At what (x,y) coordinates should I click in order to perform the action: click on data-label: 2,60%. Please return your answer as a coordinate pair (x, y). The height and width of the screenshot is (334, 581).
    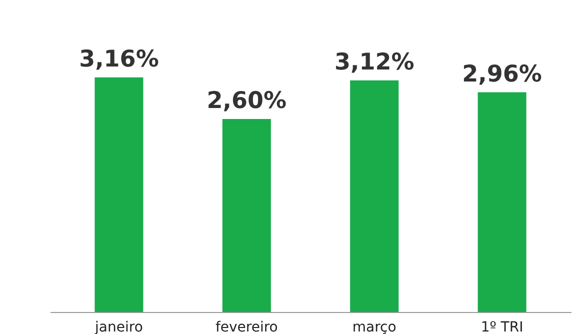
    Looking at the image, I should click on (246, 101).